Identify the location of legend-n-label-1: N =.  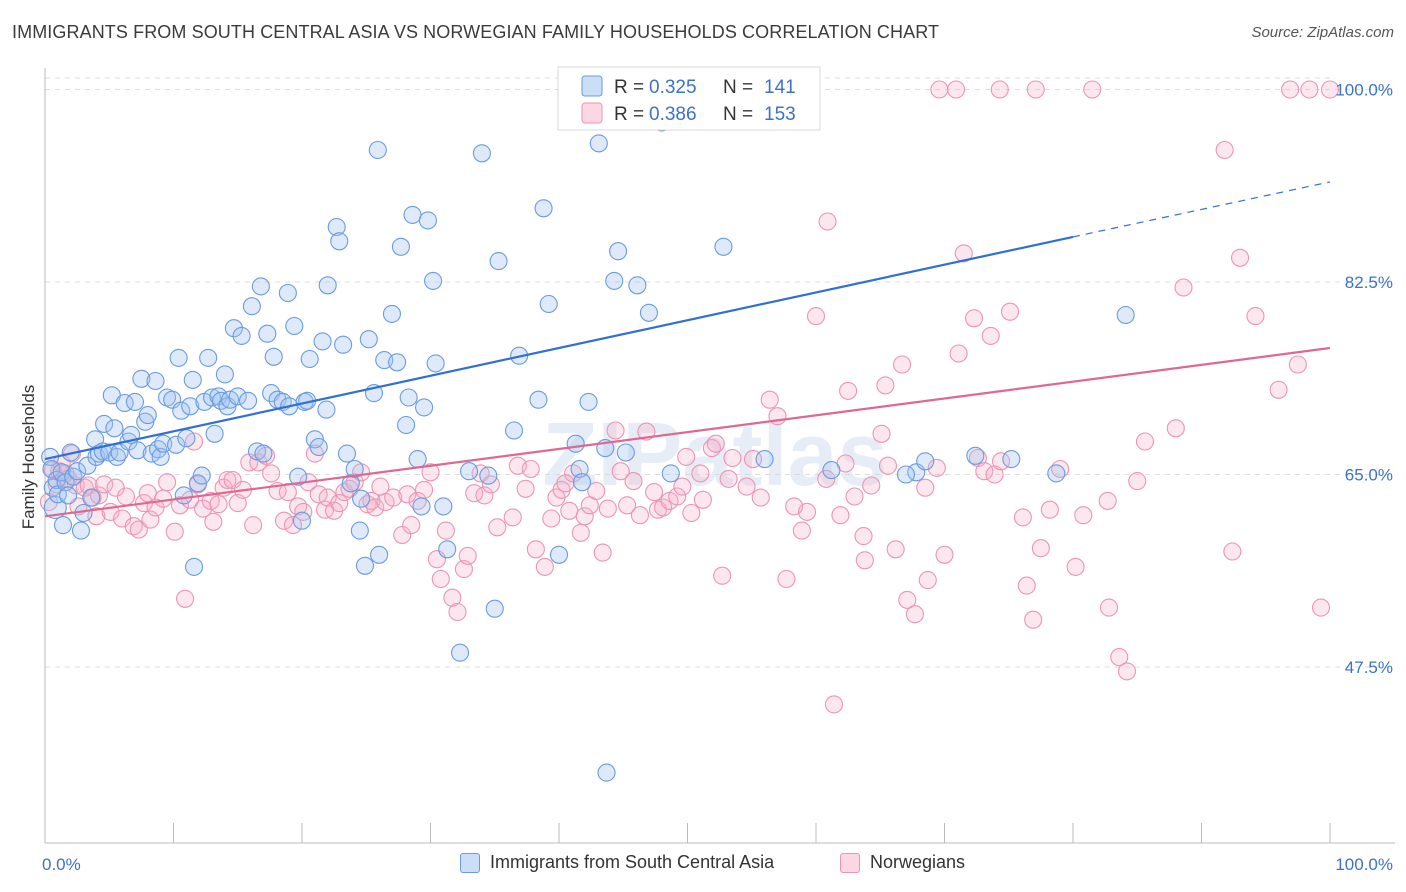
(738, 87).